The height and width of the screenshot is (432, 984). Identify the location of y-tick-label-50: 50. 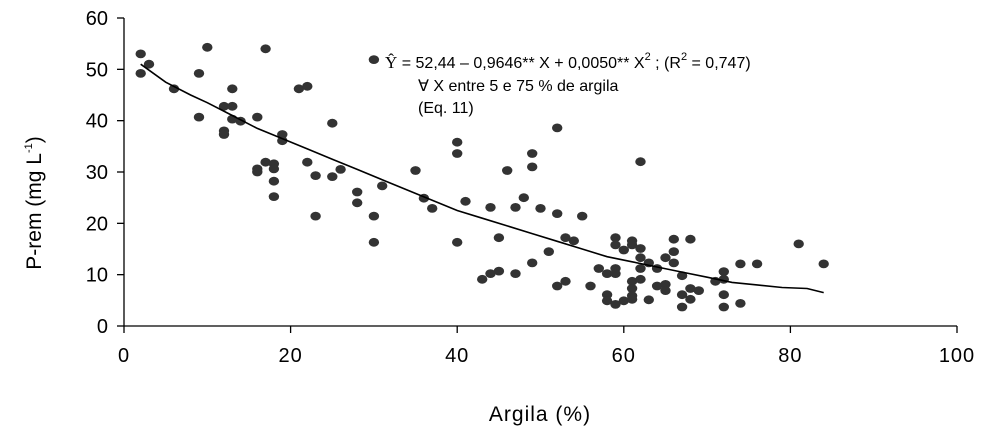
(97, 70).